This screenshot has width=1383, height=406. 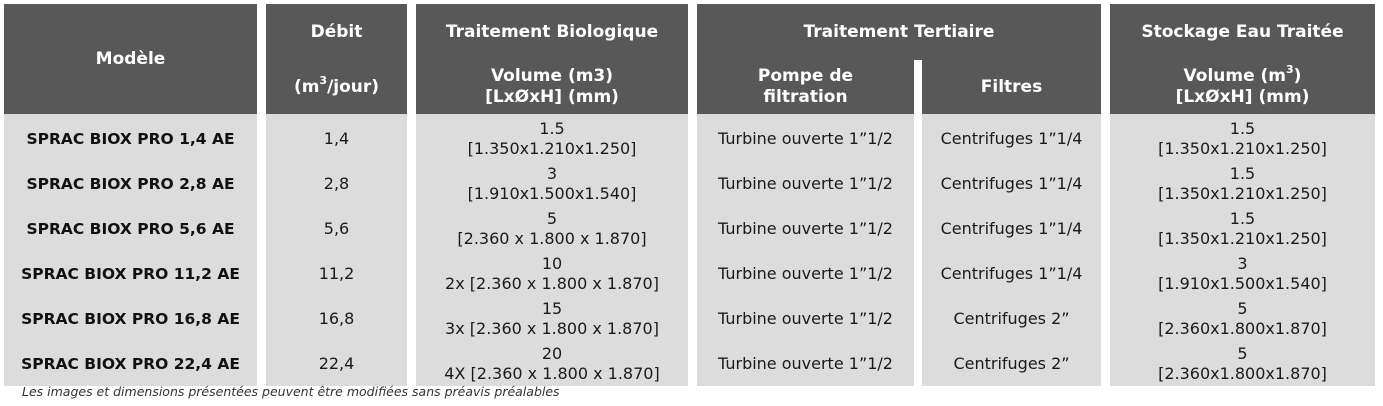 What do you see at coordinates (552, 148) in the screenshot?
I see `bio-dimensions: [1.350x1.210x1.250]` at bounding box center [552, 148].